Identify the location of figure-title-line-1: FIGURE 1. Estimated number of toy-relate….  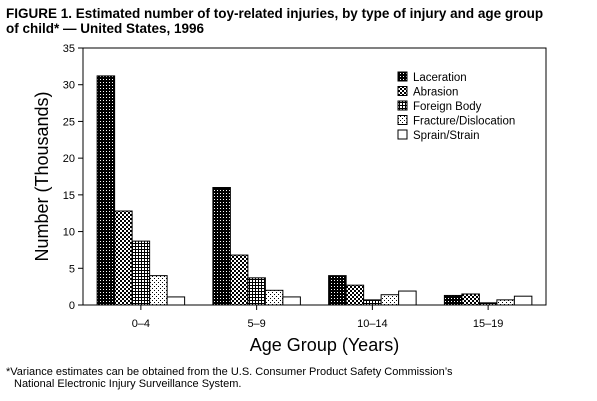
(275, 13).